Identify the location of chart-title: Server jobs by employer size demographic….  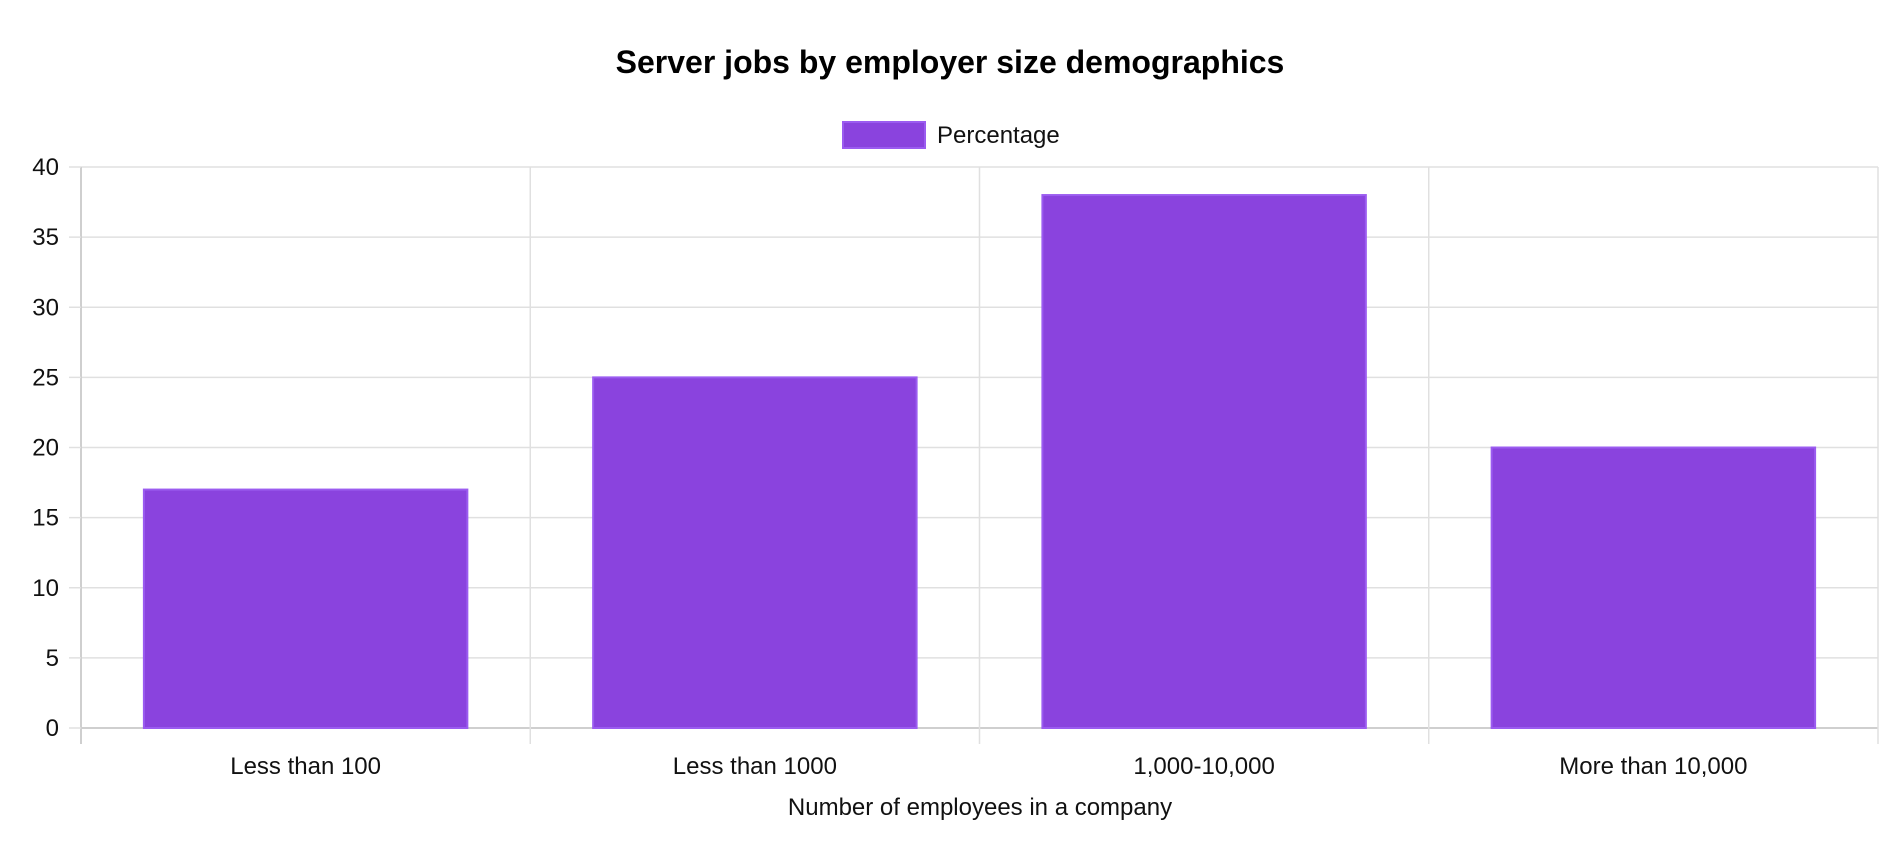
(950, 62).